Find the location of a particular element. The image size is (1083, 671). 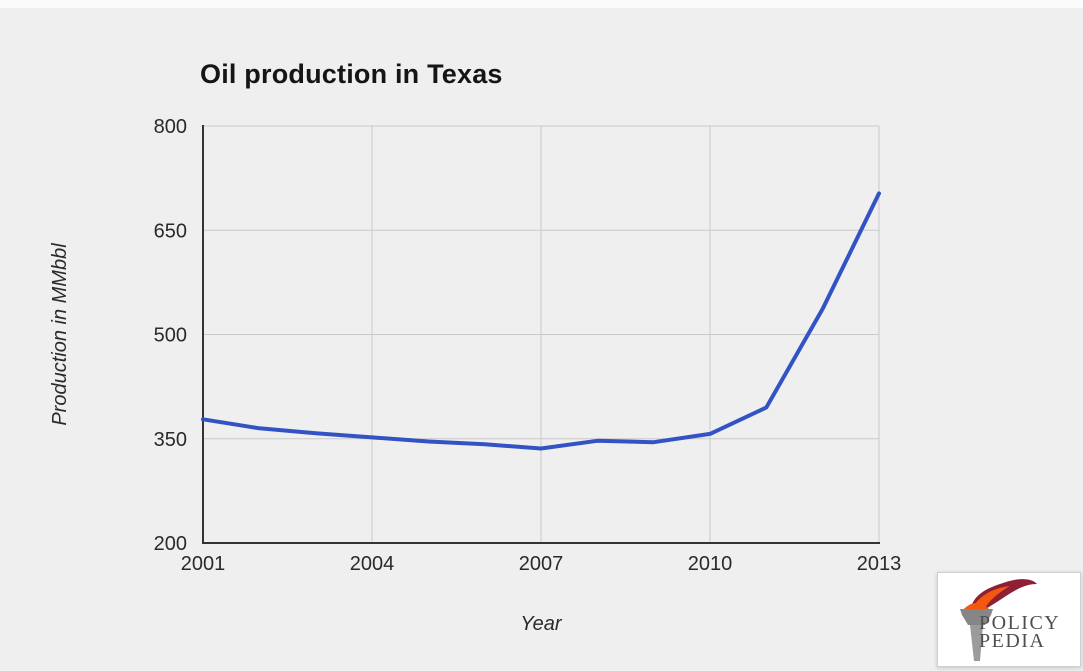

chart-title: Oil production in Texas is located at coordinates (351, 74).